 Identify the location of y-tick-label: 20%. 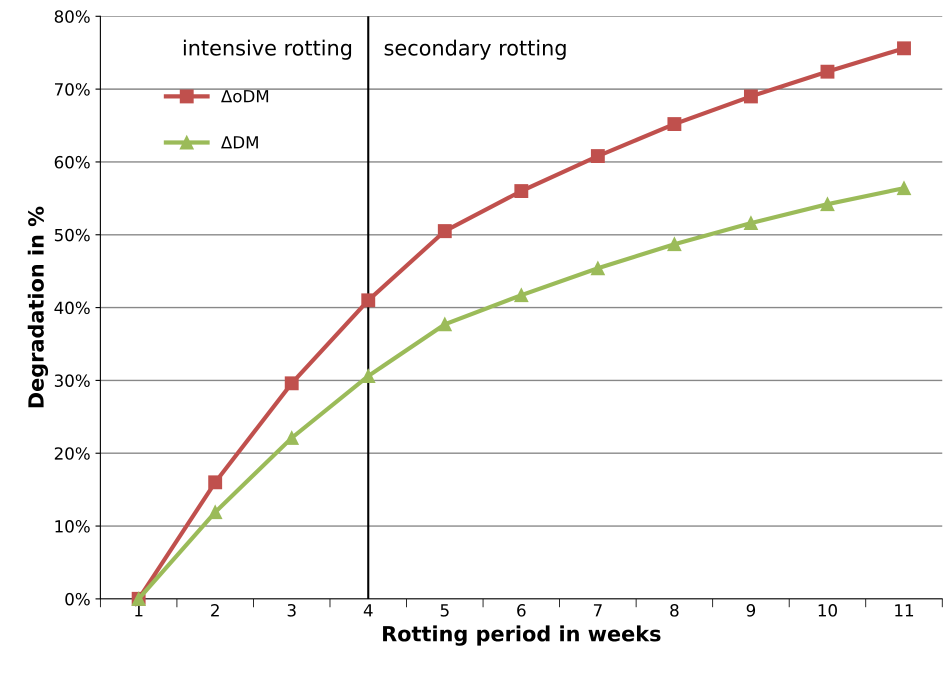
(72, 453).